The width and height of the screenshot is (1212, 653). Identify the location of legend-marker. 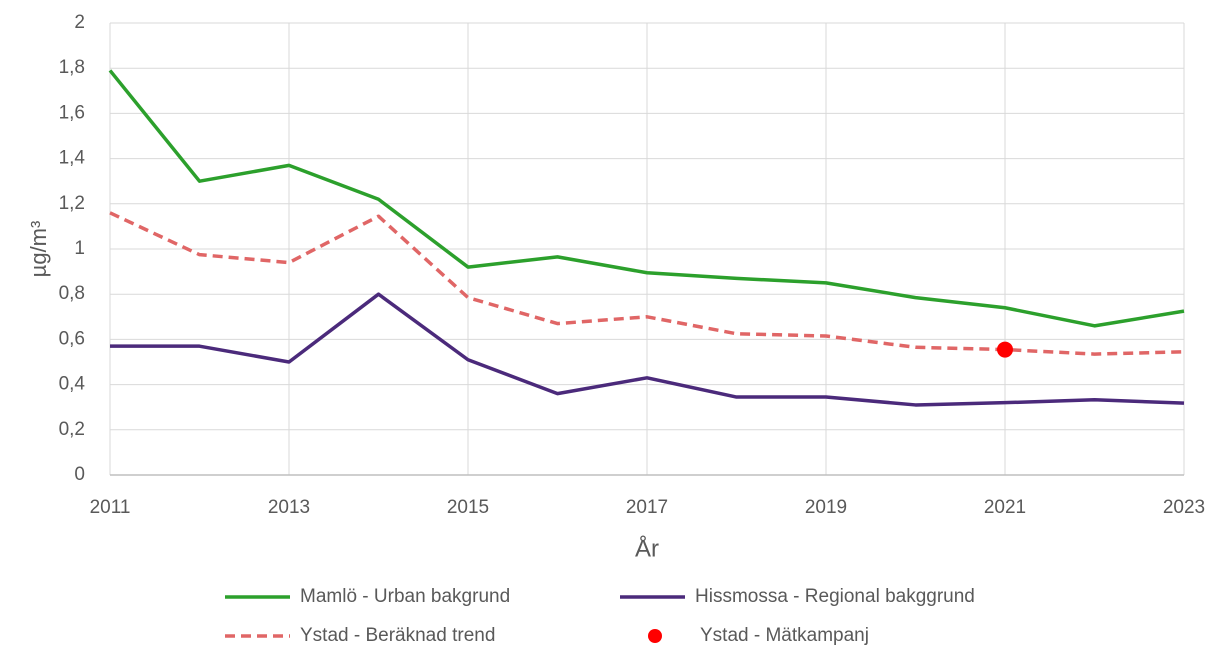
(655, 636).